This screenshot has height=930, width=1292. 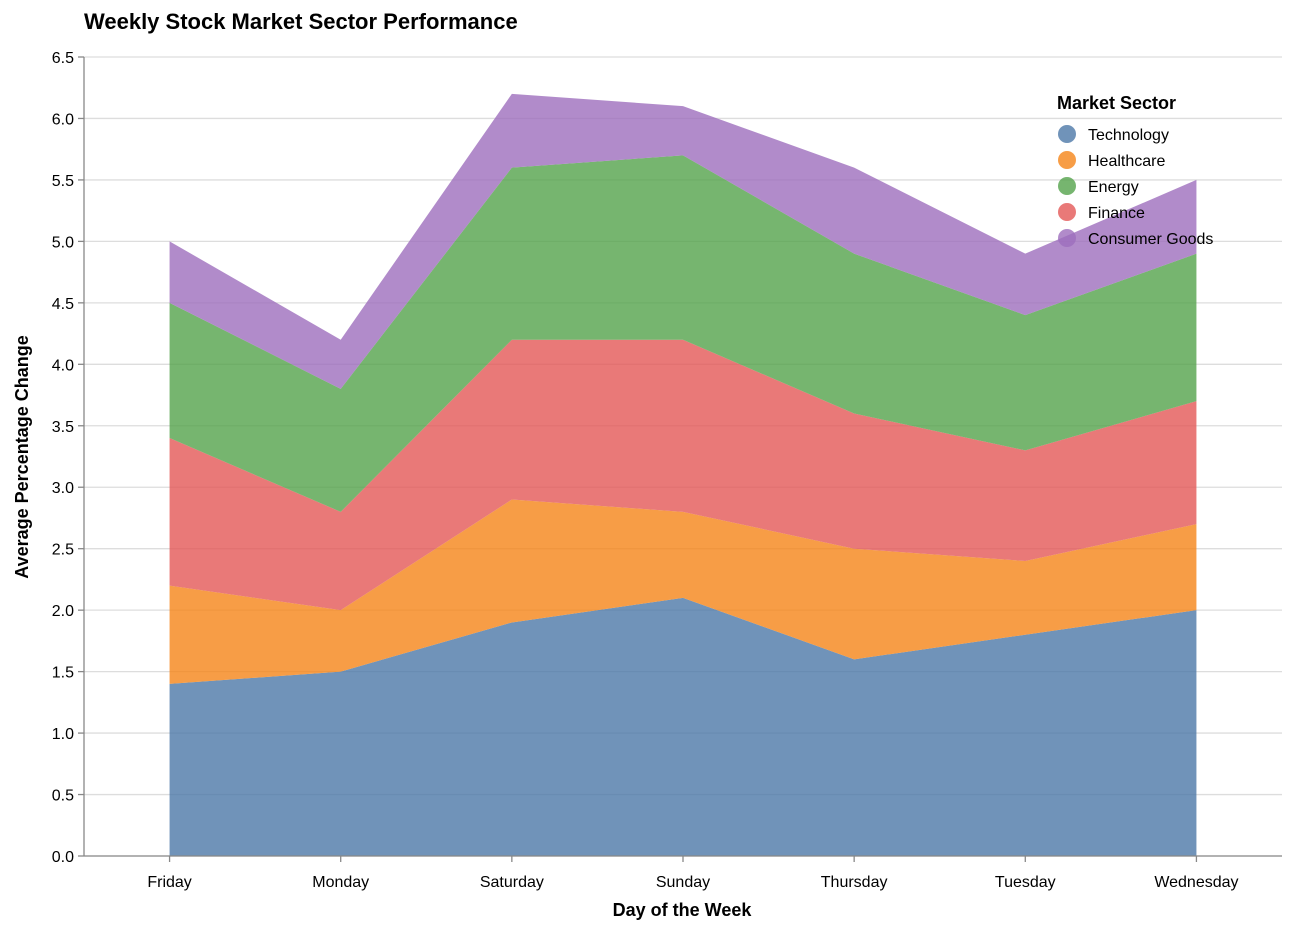 What do you see at coordinates (63, 857) in the screenshot?
I see `y-tick-label: 0.0` at bounding box center [63, 857].